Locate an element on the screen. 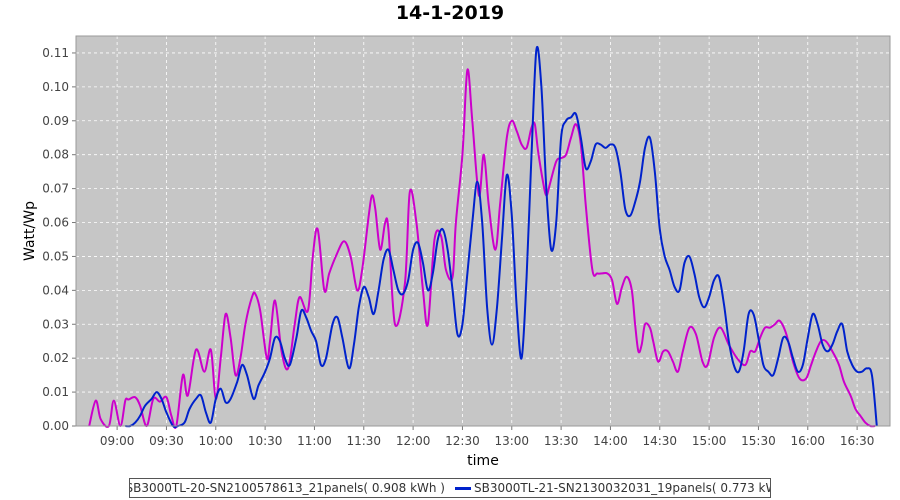 This screenshot has width=900, height=500. x-tick-label: 10:00 is located at coordinates (215, 441).